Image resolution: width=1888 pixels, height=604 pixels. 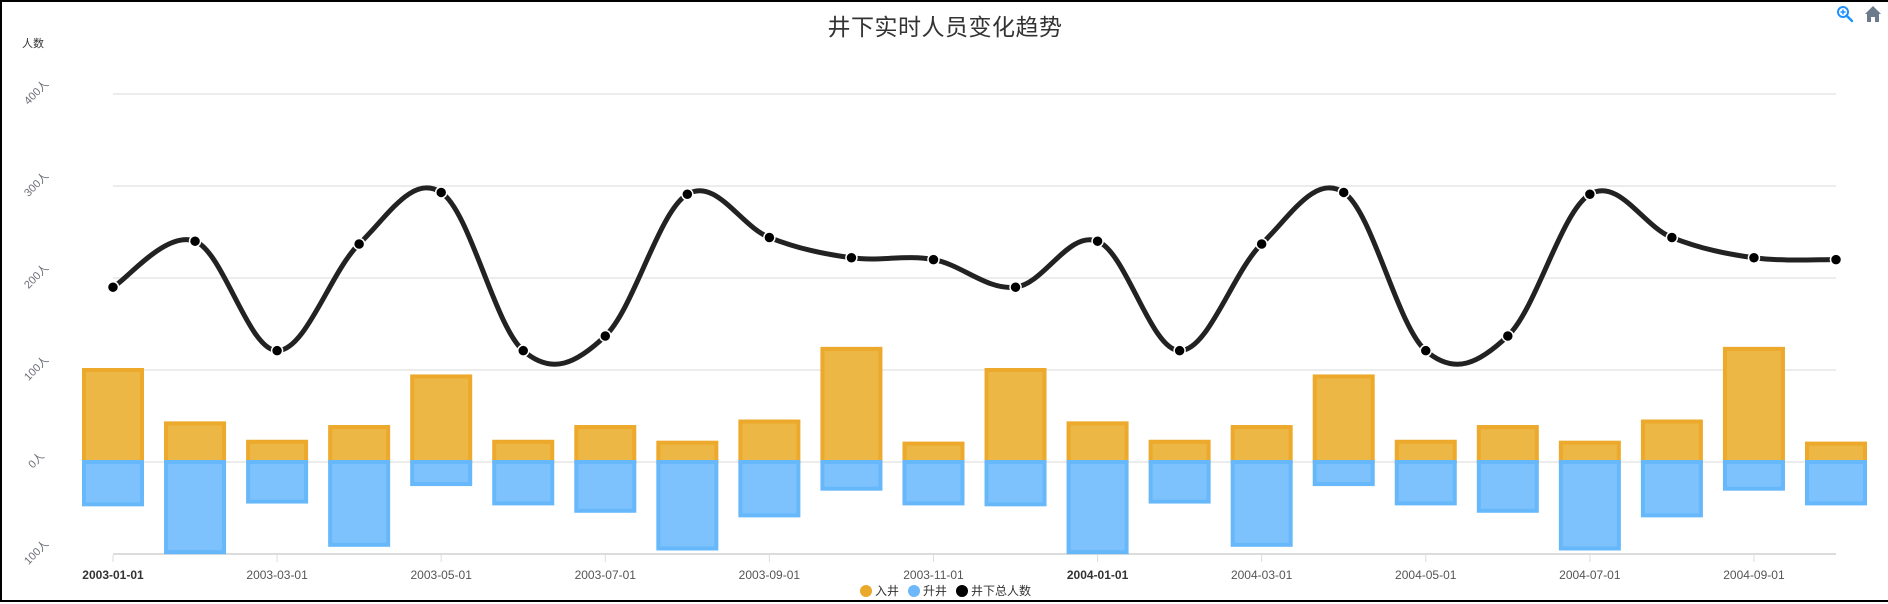 I want to click on x-tick-label: 2003-07-01, so click(x=605, y=575).